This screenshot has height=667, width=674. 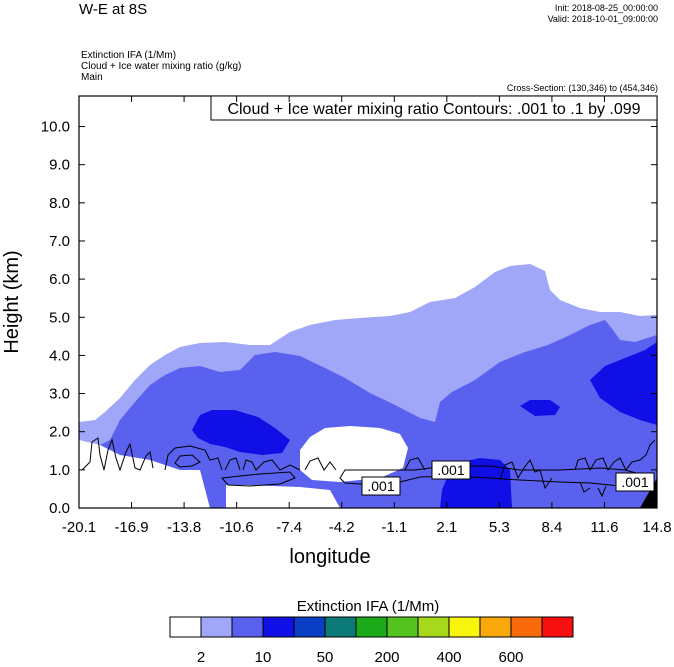 I want to click on x-tick-label: -1.1, so click(x=394, y=527).